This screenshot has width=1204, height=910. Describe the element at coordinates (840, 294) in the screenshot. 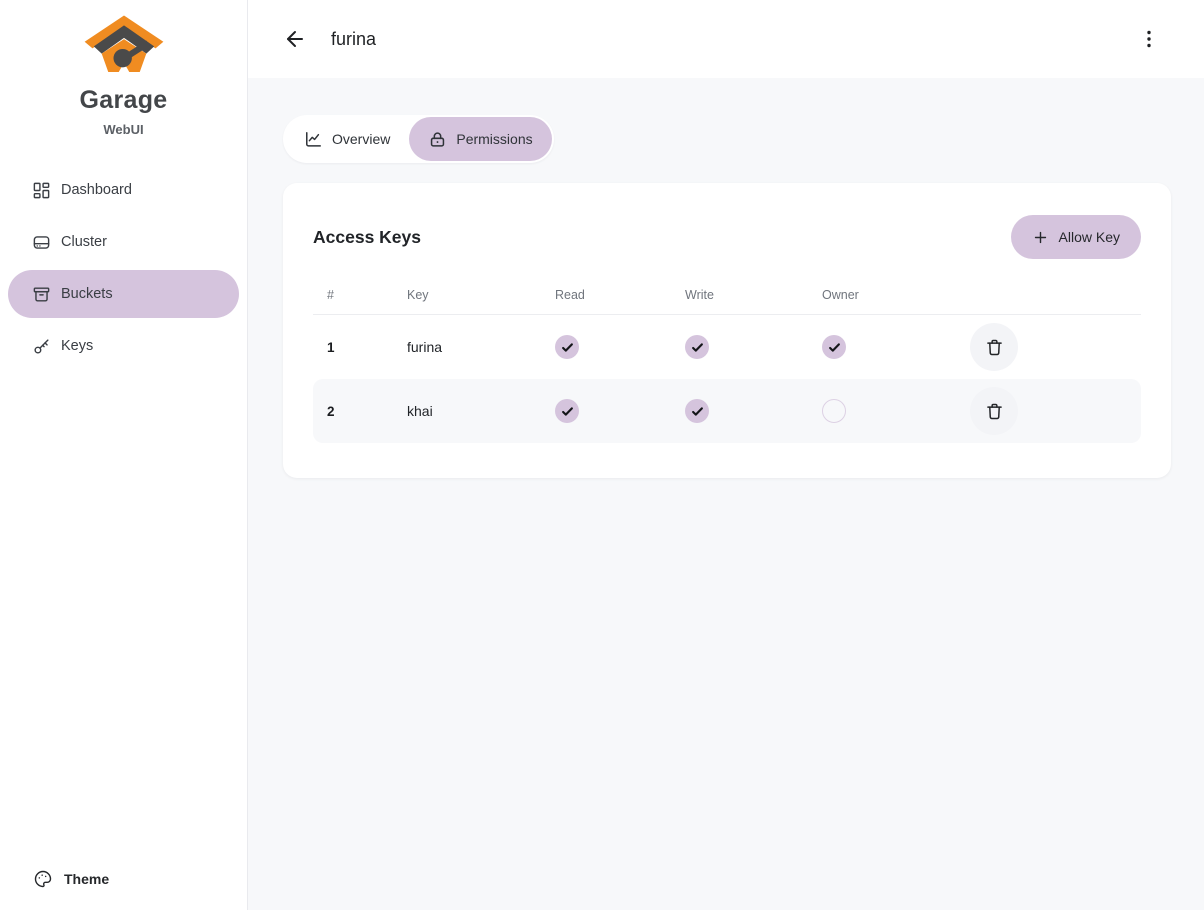

I see `column-header: Owner` at that location.